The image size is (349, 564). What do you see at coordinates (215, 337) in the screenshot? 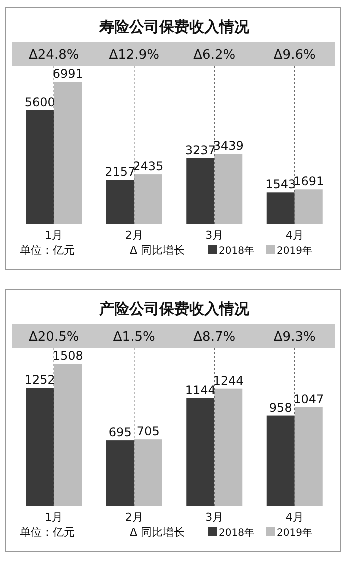
I see `text: Δ8.7%` at bounding box center [215, 337].